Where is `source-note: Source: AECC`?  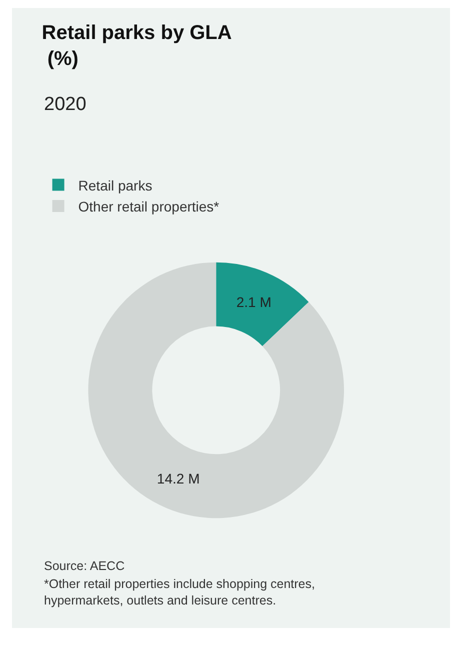
source-note: Source: AECC is located at coordinates (84, 566).